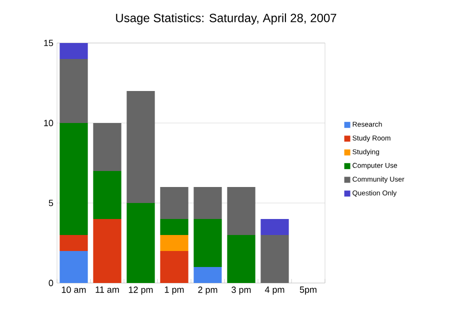 The image size is (453, 319). What do you see at coordinates (308, 290) in the screenshot?
I see `x-tick-label: 5pm` at bounding box center [308, 290].